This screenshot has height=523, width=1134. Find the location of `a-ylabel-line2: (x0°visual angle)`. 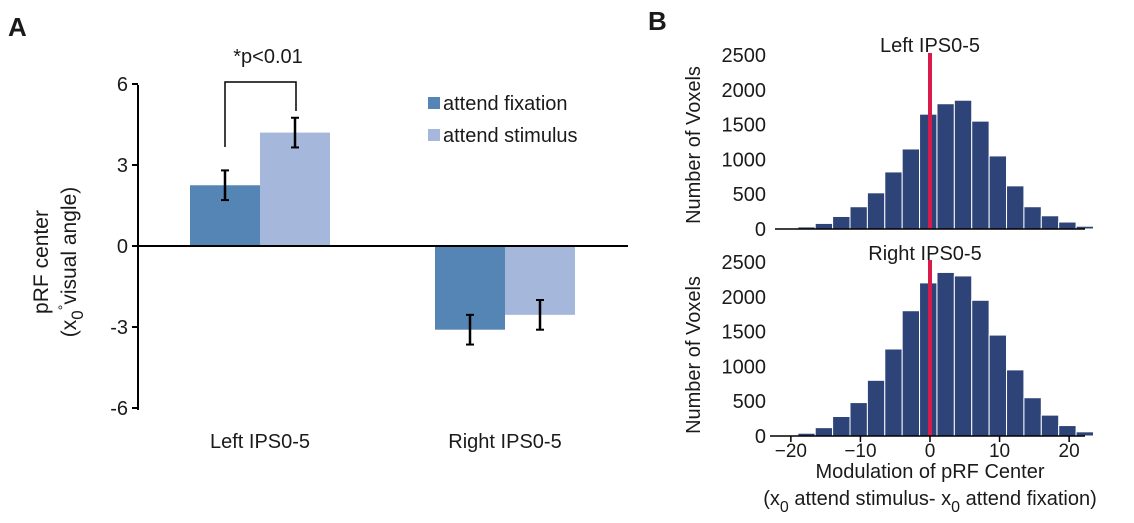

a-ylabel-line2: (x0°visual angle) is located at coordinates (71, 262).